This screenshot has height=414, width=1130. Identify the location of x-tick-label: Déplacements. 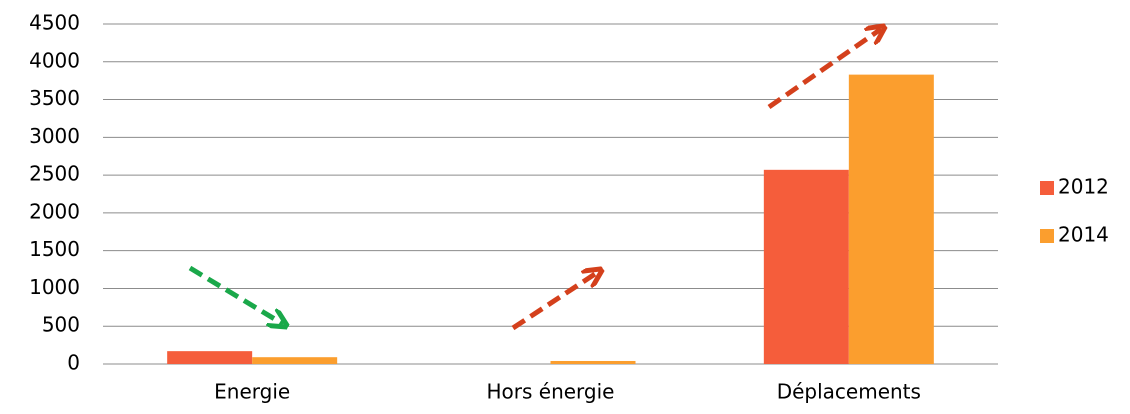
(849, 392).